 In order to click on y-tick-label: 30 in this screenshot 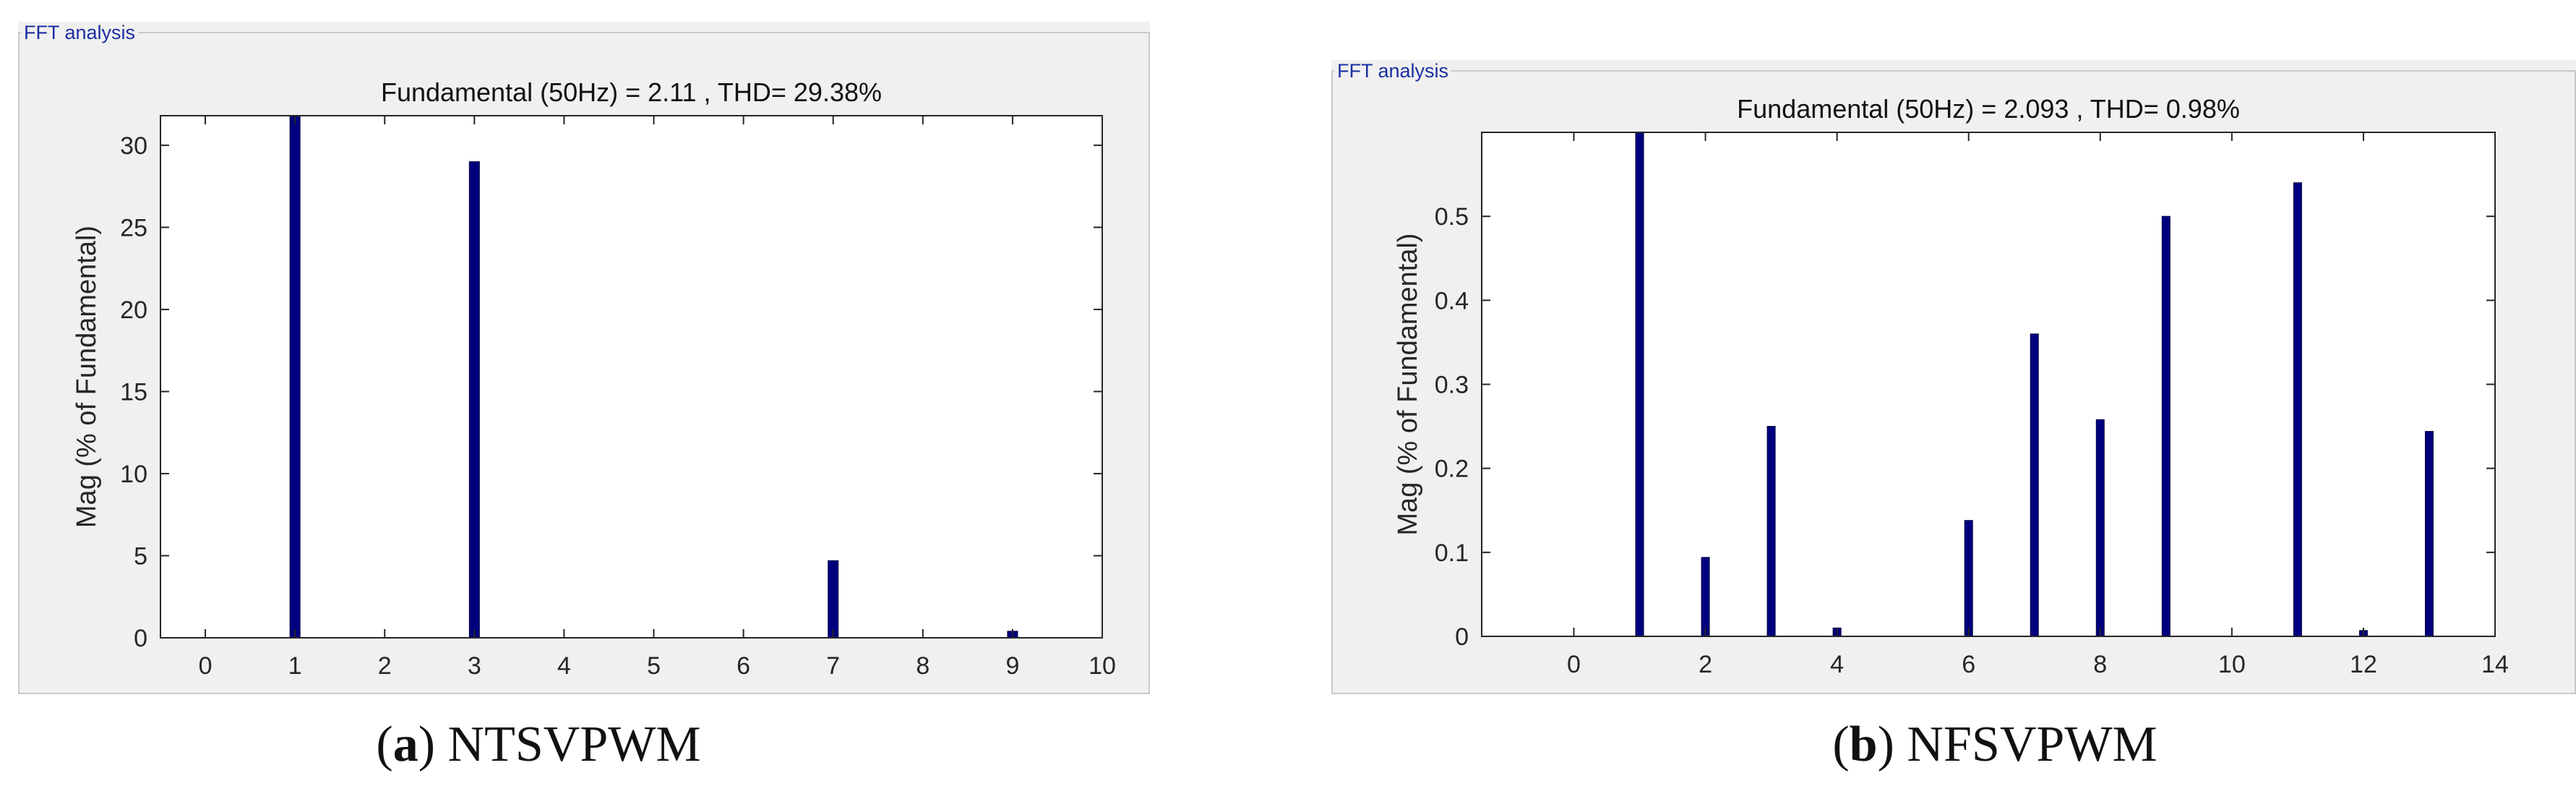, I will do `click(133, 146)`.